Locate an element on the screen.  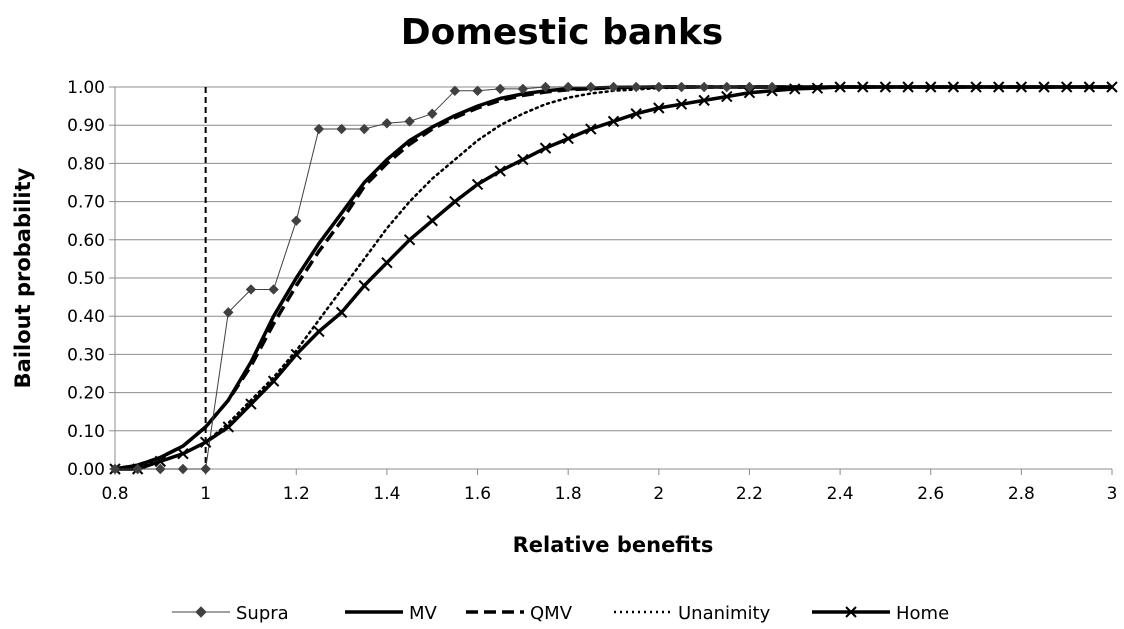
legend-label-unanimity: Unanimity is located at coordinates (724, 613).